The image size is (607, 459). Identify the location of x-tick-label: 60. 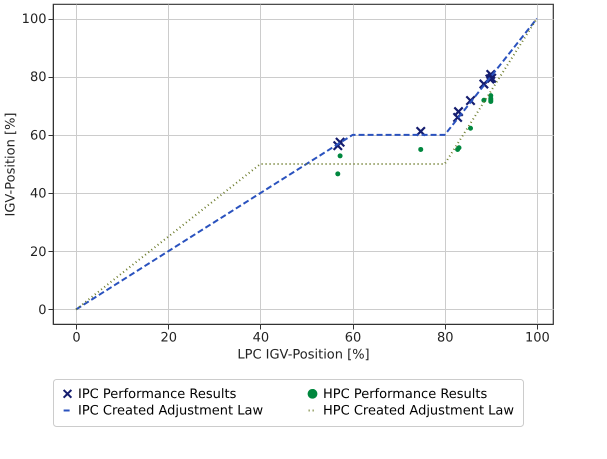
(353, 338).